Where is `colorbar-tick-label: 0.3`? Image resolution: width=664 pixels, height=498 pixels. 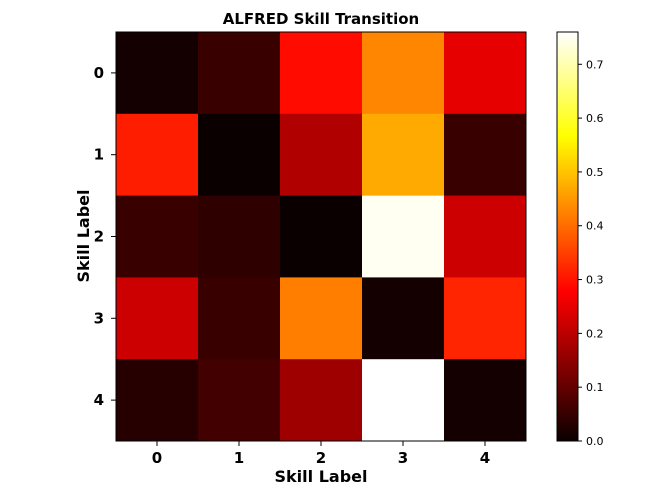 colorbar-tick-label: 0.3 is located at coordinates (595, 280).